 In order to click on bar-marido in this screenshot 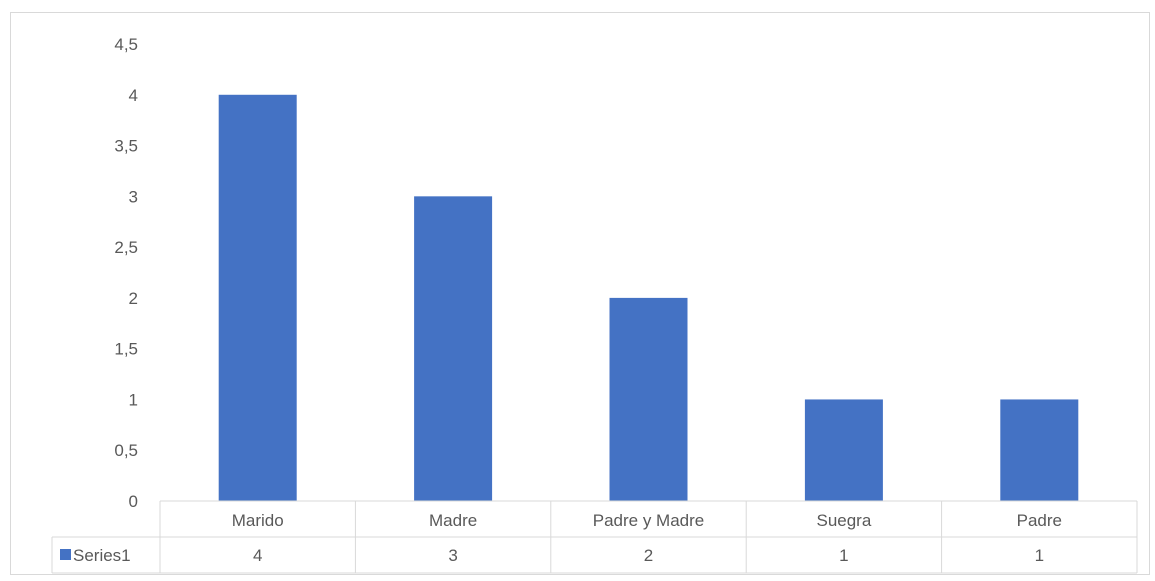, I will do `click(257, 298)`.